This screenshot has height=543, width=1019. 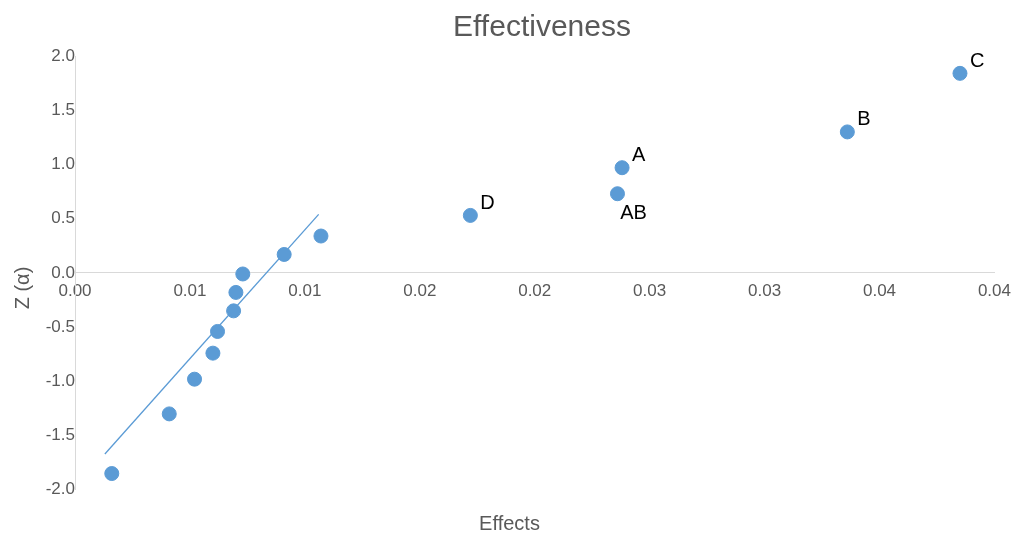 I want to click on annotation: D, so click(x=487, y=201).